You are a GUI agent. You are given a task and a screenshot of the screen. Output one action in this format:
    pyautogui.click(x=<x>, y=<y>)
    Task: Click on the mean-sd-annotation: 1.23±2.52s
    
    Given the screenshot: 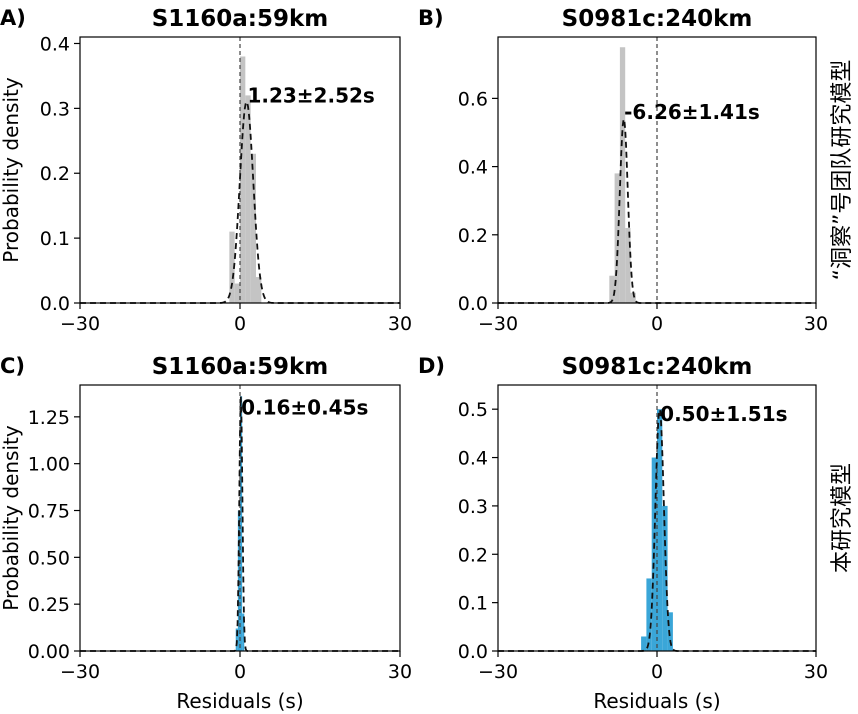 What is the action you would take?
    pyautogui.click(x=310, y=95)
    